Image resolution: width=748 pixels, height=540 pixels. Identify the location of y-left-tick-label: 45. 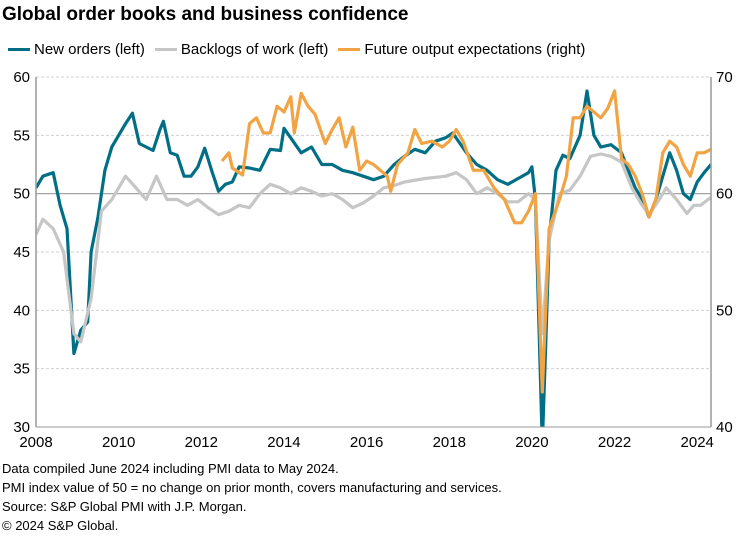
(21, 252).